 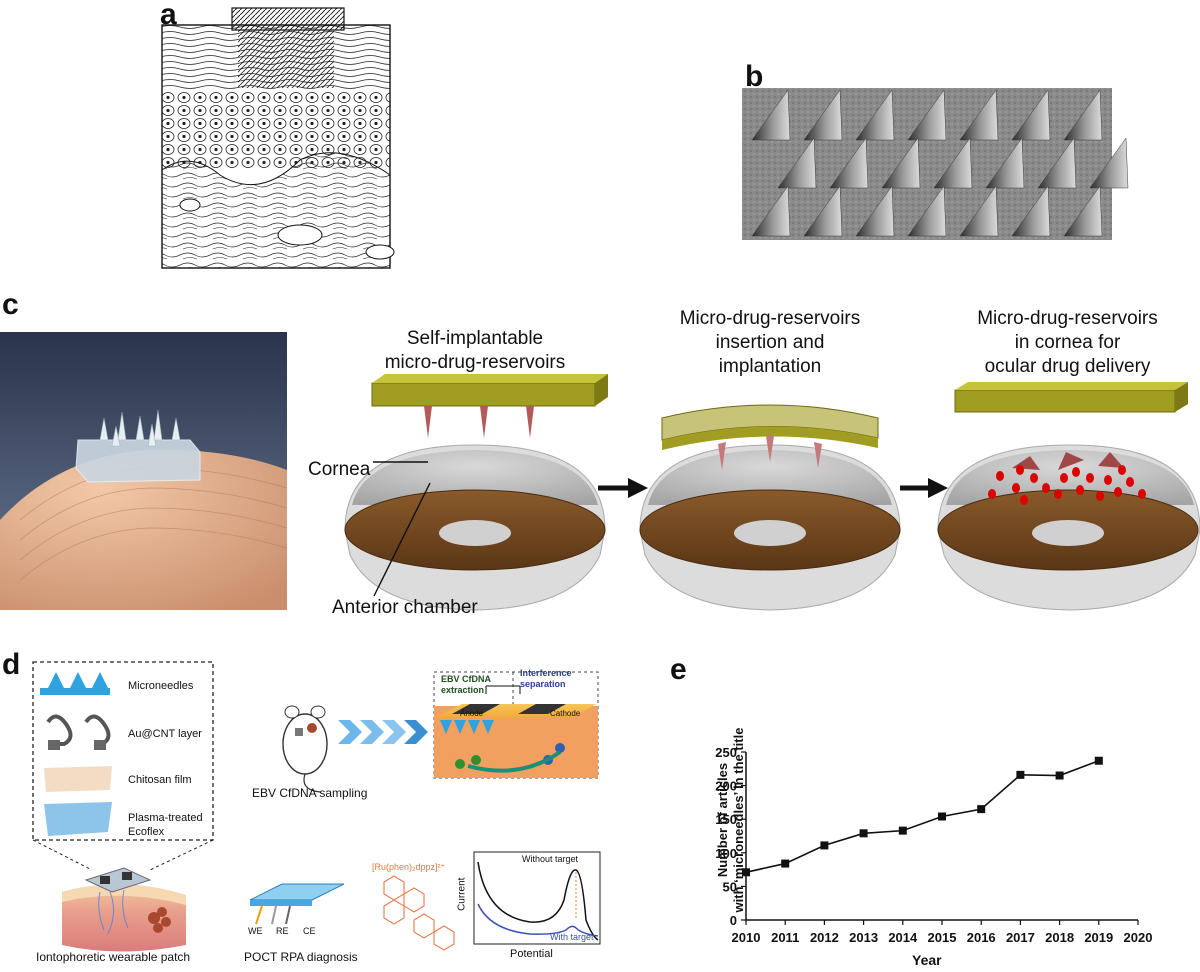 I want to click on eye-step3, so click(x=1068, y=496).